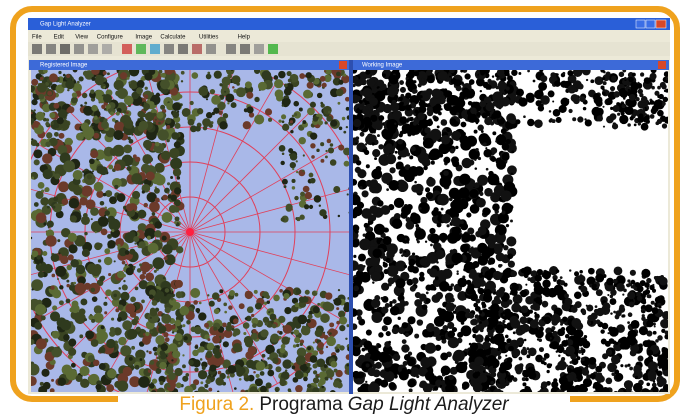  What do you see at coordinates (661, 24) in the screenshot?
I see `close` at bounding box center [661, 24].